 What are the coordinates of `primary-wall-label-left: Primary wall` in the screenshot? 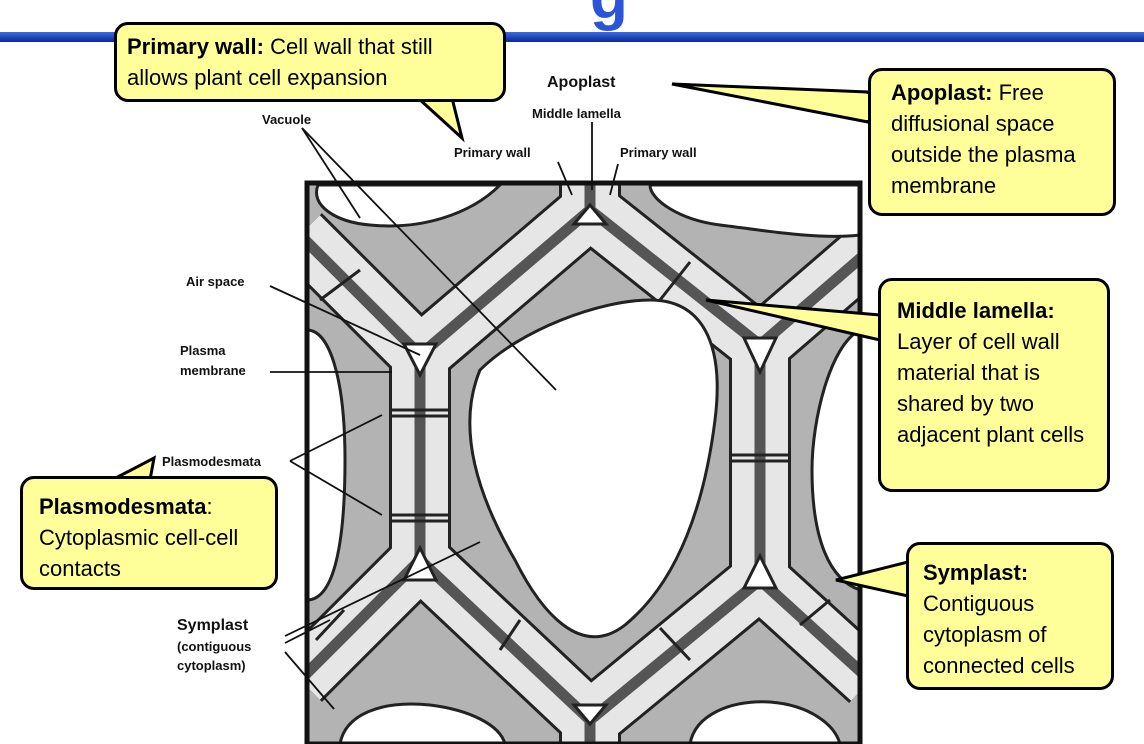 It's located at (492, 152).